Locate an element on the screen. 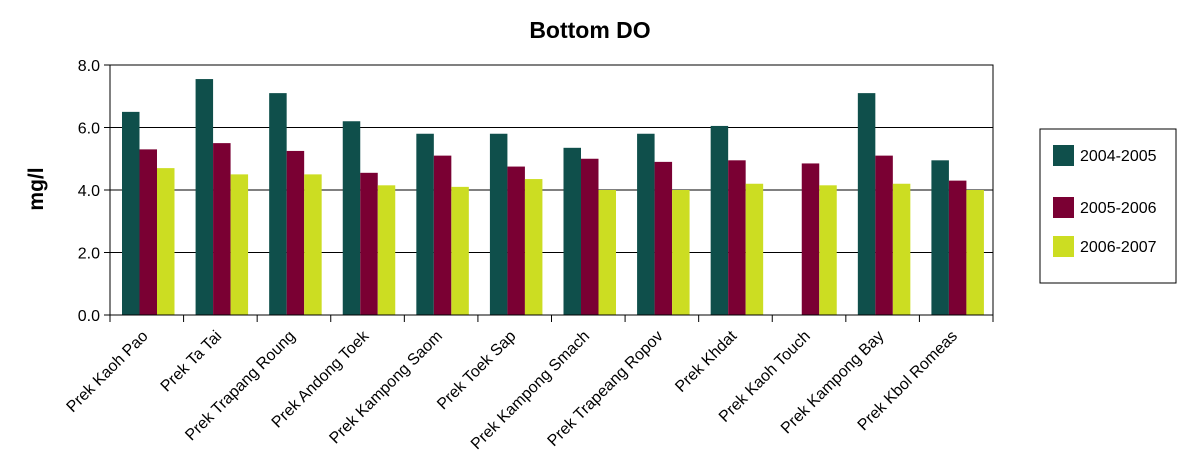 The width and height of the screenshot is (1181, 470). x-axis-ticks is located at coordinates (551, 318).